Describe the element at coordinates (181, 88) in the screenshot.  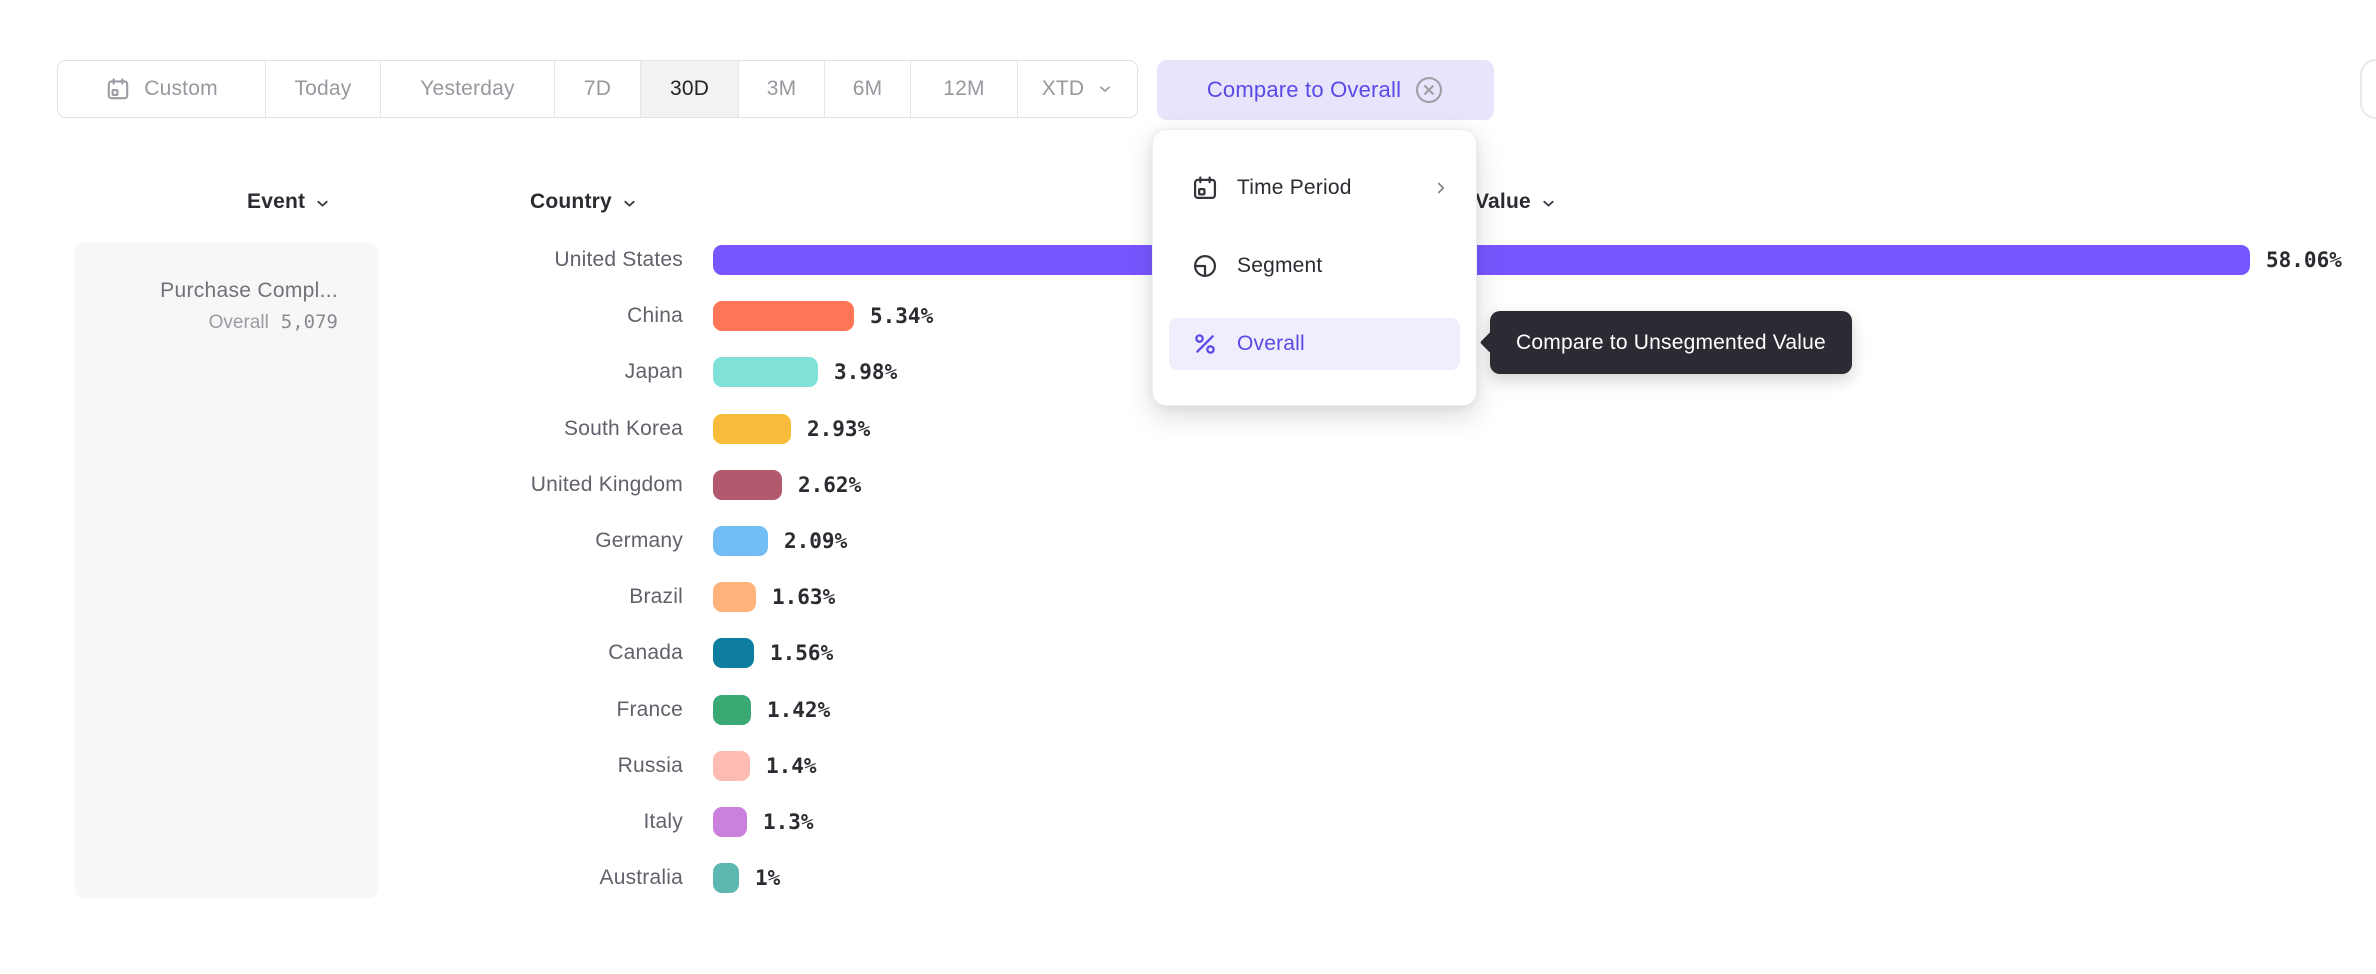
I see `time-range-label: Custom` at that location.